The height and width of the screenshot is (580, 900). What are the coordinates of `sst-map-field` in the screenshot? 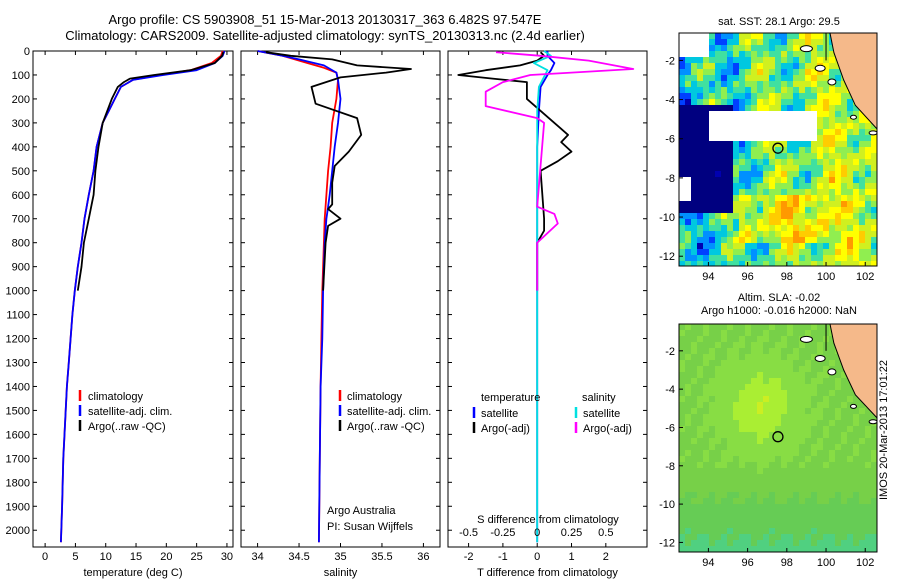 It's located at (778, 149).